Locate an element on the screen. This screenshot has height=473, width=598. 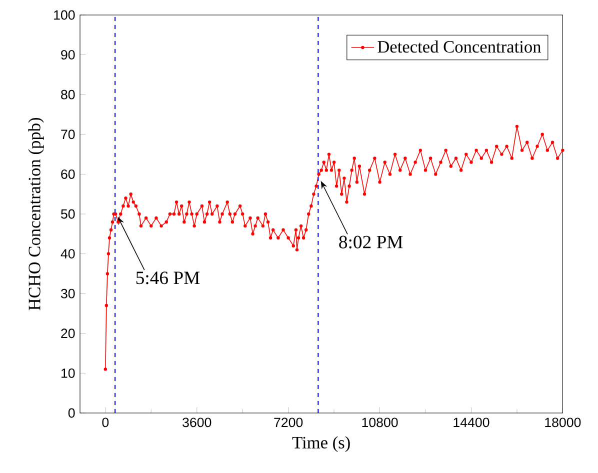
x-axis-title: Time (s) is located at coordinates (321, 444).